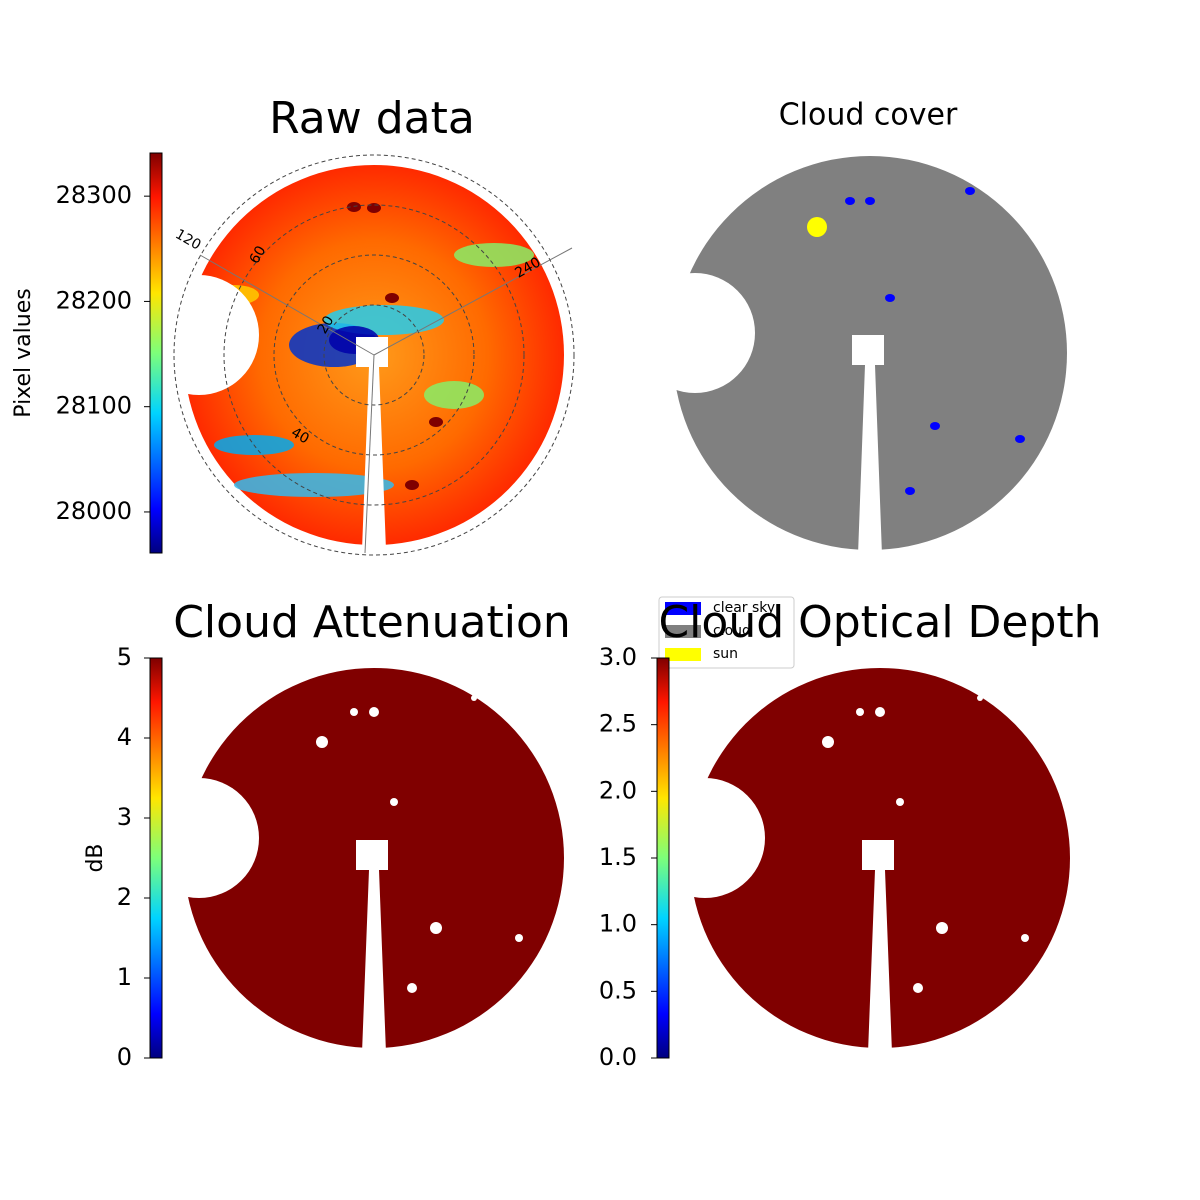 Image resolution: width=1200 pixels, height=1200 pixels. What do you see at coordinates (744, 608) in the screenshot?
I see `legend-label: clear sky` at bounding box center [744, 608].